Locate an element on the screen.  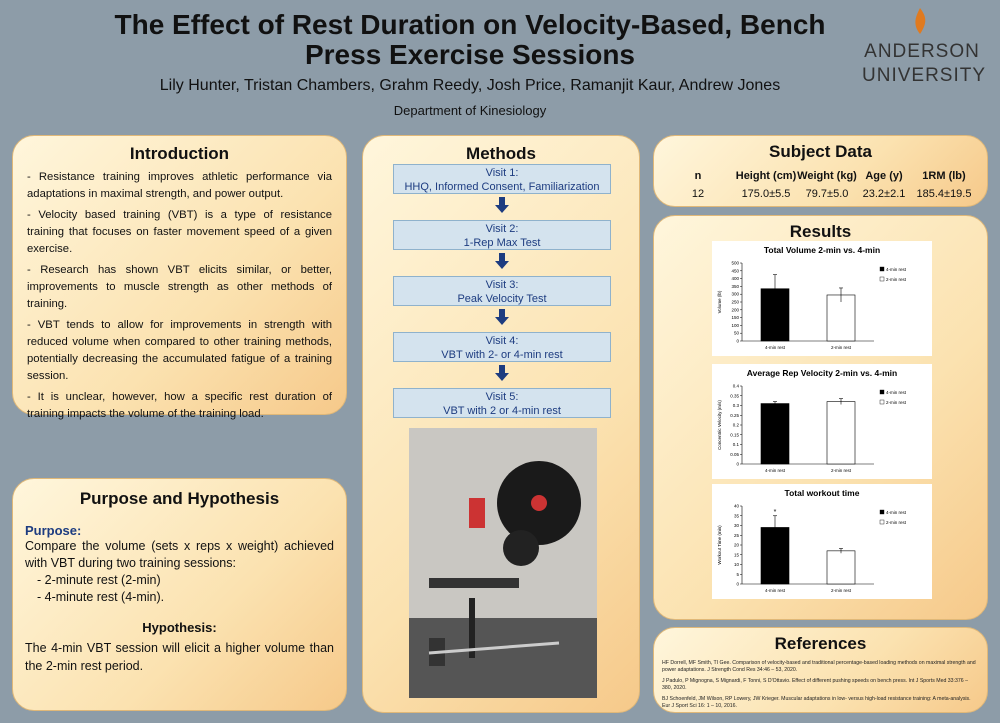
heading: Subject Data is located at coordinates (820, 151).